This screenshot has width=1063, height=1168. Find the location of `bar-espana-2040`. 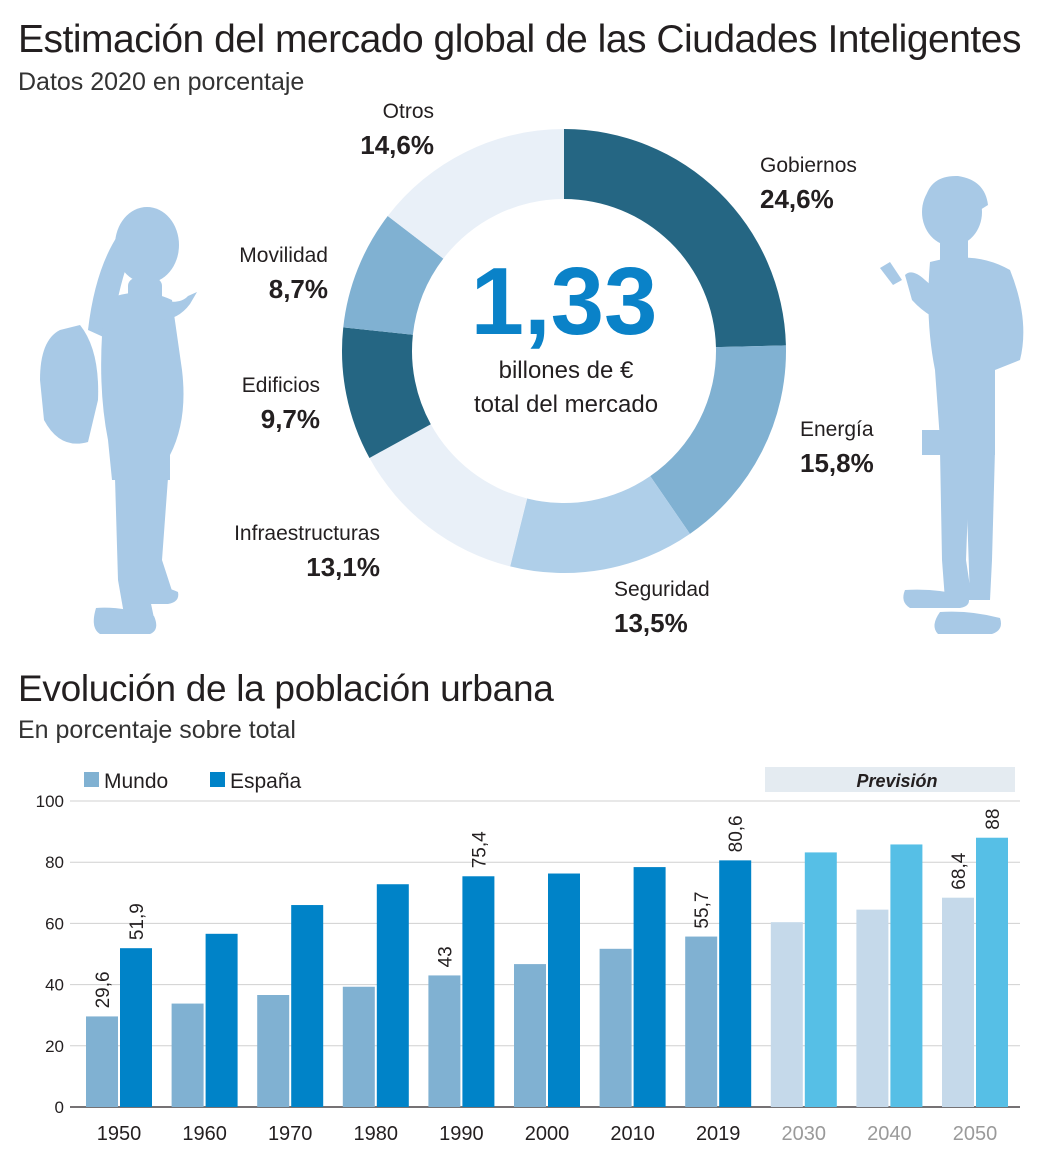

bar-espana-2040 is located at coordinates (906, 975).